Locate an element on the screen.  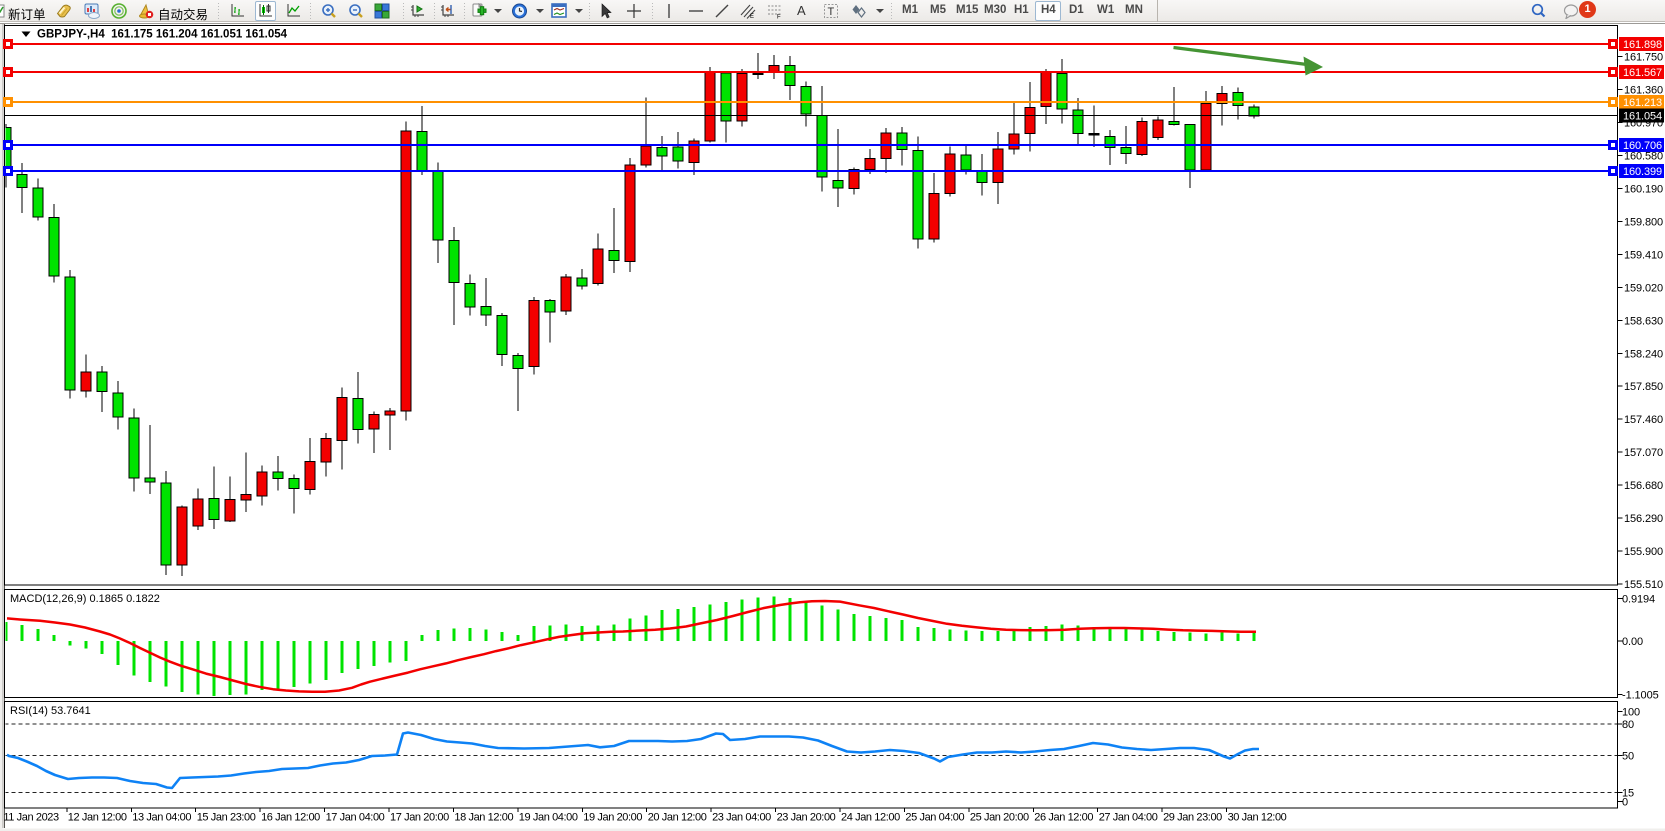
svg-text: 159.410 is located at coordinates (1643, 255).